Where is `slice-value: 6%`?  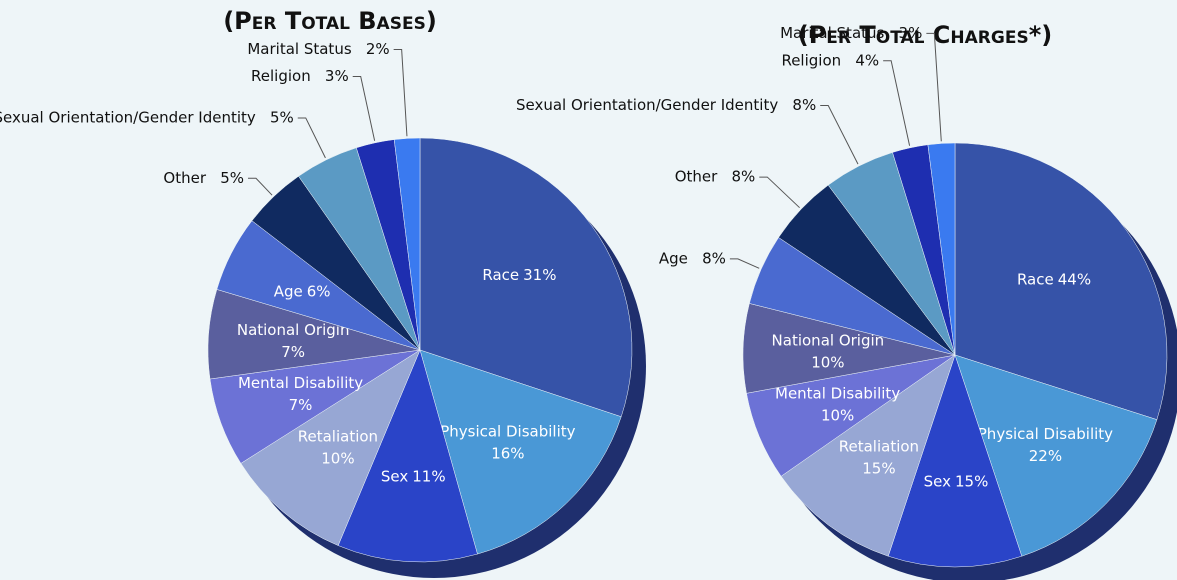
slice-value: 6% is located at coordinates (319, 292).